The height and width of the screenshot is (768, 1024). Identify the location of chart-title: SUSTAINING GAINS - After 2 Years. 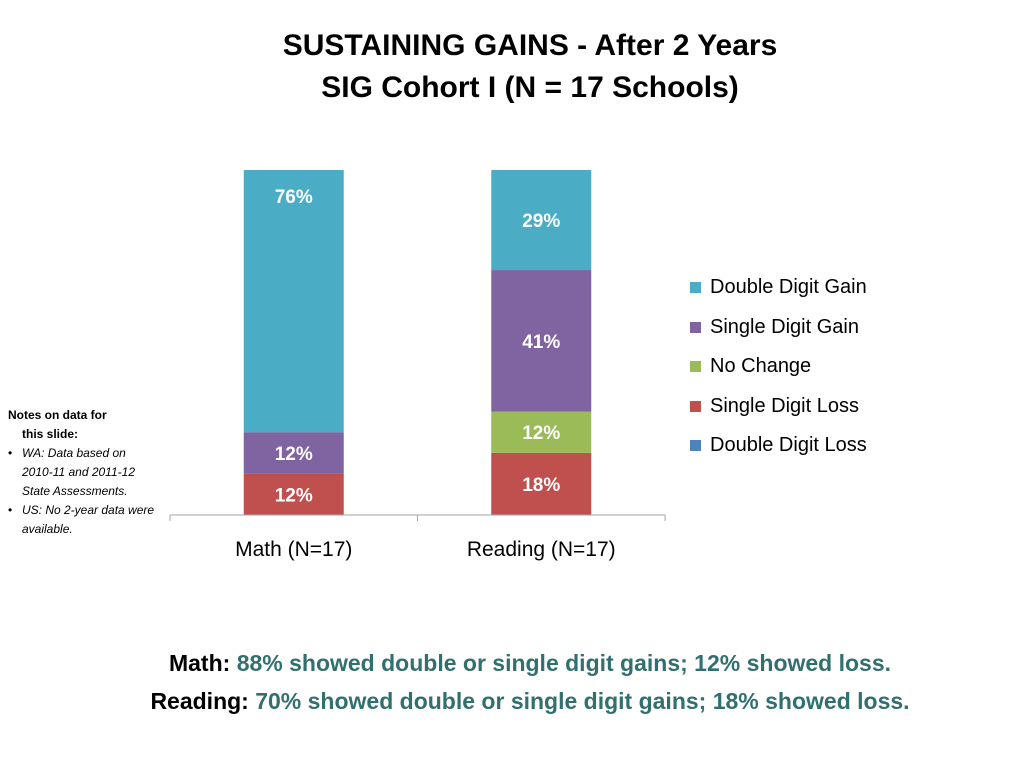
(530, 45).